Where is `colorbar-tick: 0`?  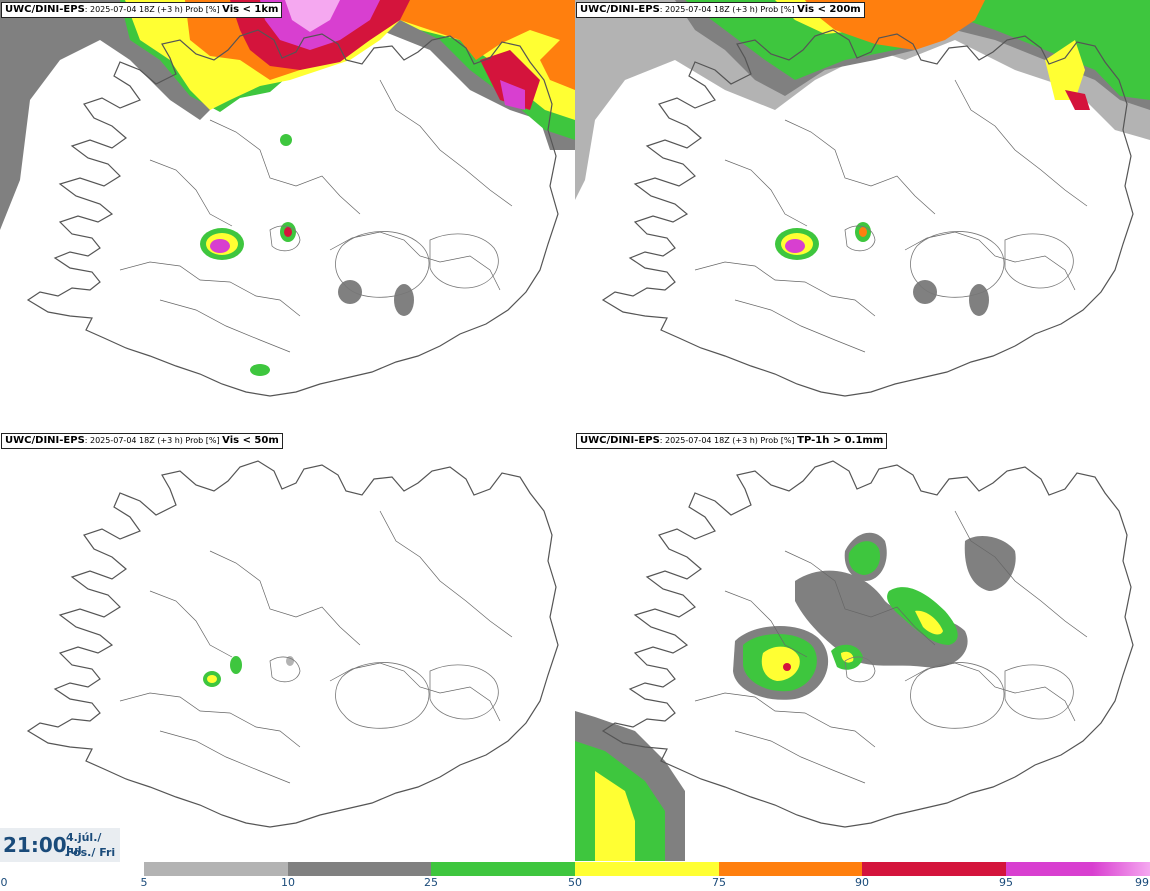 colorbar-tick: 0 is located at coordinates (4, 882).